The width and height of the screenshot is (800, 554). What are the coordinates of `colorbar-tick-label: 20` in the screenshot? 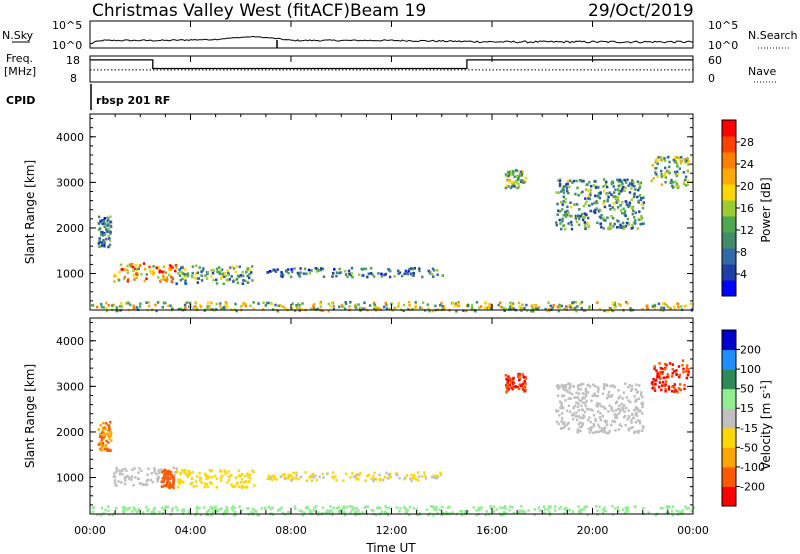 It's located at (747, 186).